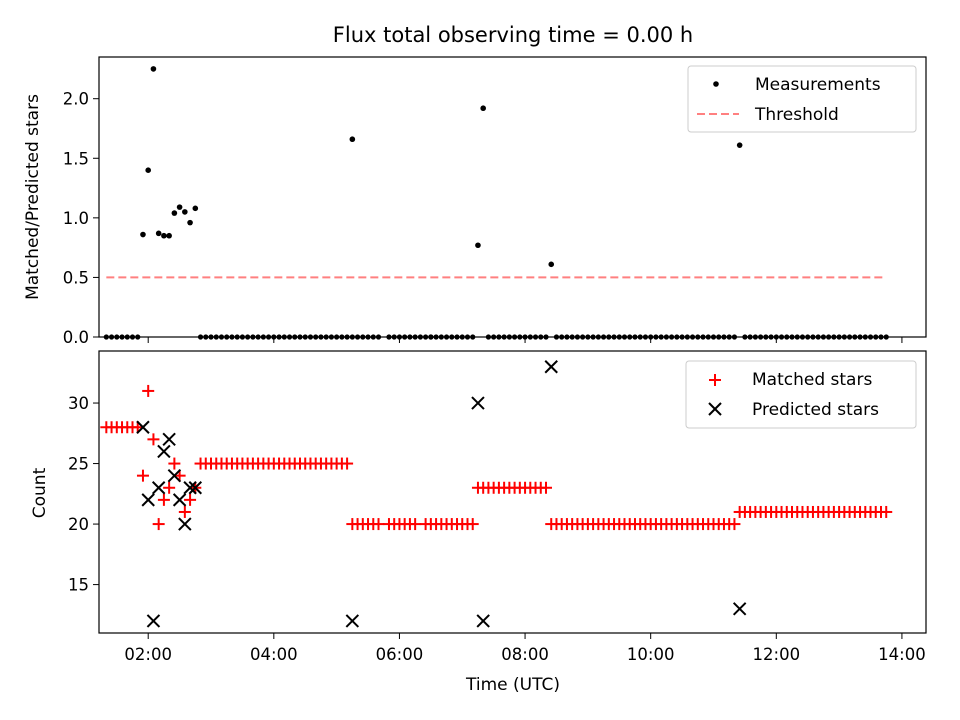  I want to click on top-legend: Measurements Threshold, so click(802, 99).